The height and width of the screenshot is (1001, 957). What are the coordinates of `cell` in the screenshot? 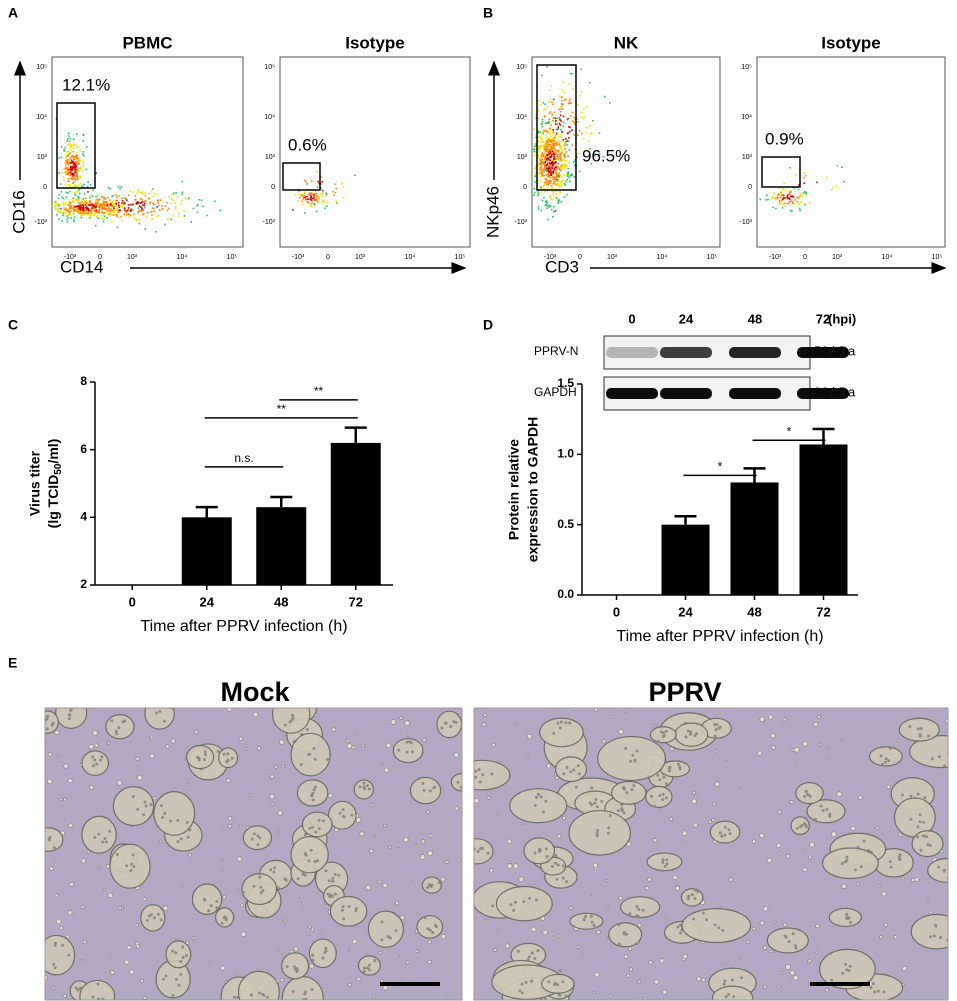 It's located at (159, 719).